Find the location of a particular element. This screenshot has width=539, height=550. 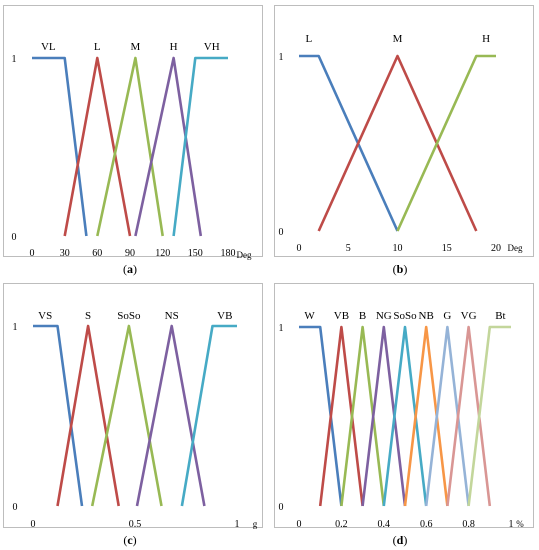

series-line-a-l is located at coordinates (97, 146).